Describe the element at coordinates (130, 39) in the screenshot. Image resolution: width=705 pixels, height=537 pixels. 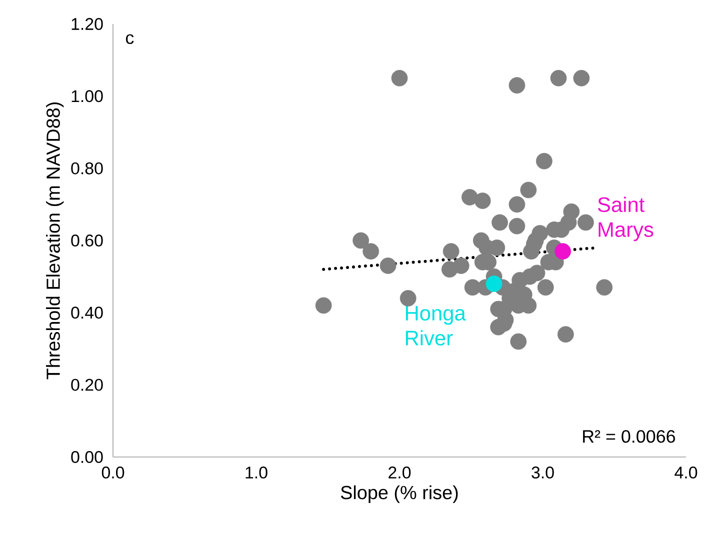
I see `annotation: c` at that location.